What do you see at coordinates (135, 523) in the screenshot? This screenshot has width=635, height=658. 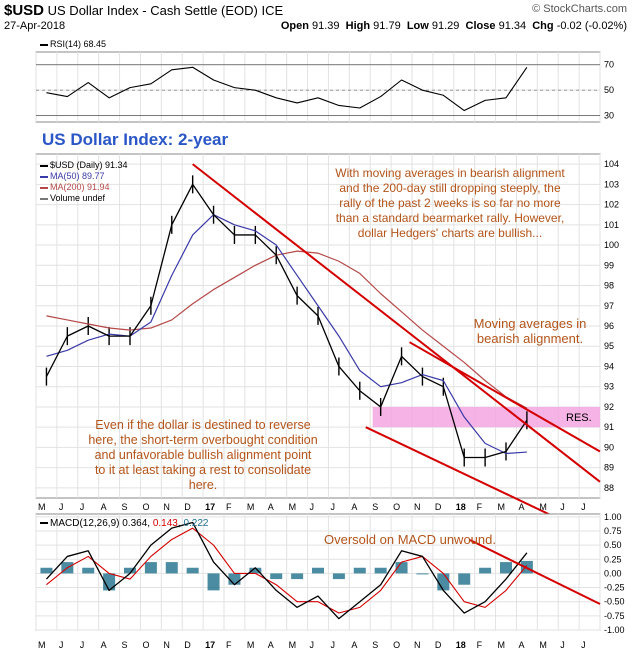 I see `macd-value: 0.364` at bounding box center [135, 523].